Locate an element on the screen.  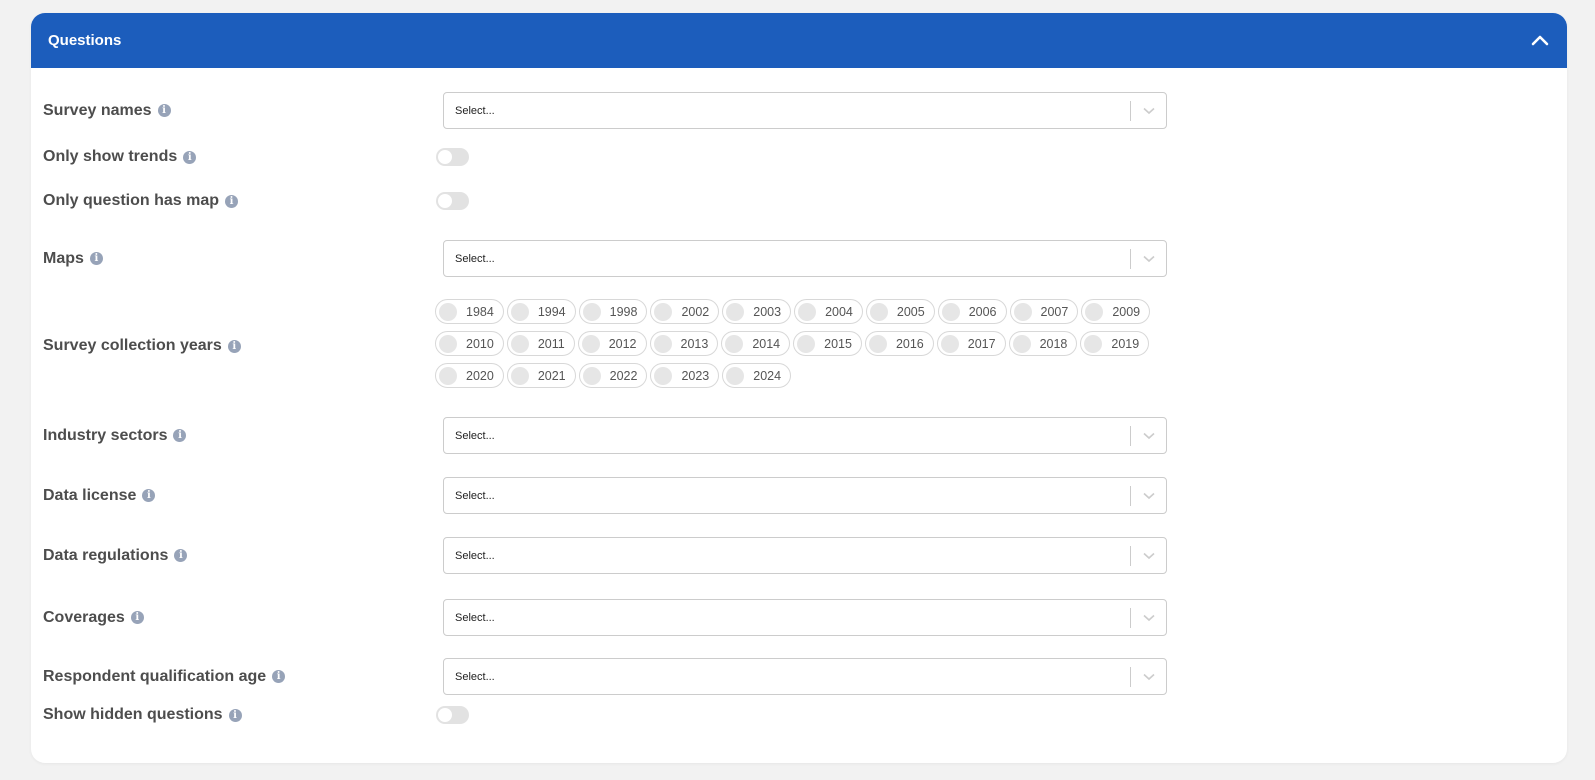
year-label: 2021 is located at coordinates (551, 375).